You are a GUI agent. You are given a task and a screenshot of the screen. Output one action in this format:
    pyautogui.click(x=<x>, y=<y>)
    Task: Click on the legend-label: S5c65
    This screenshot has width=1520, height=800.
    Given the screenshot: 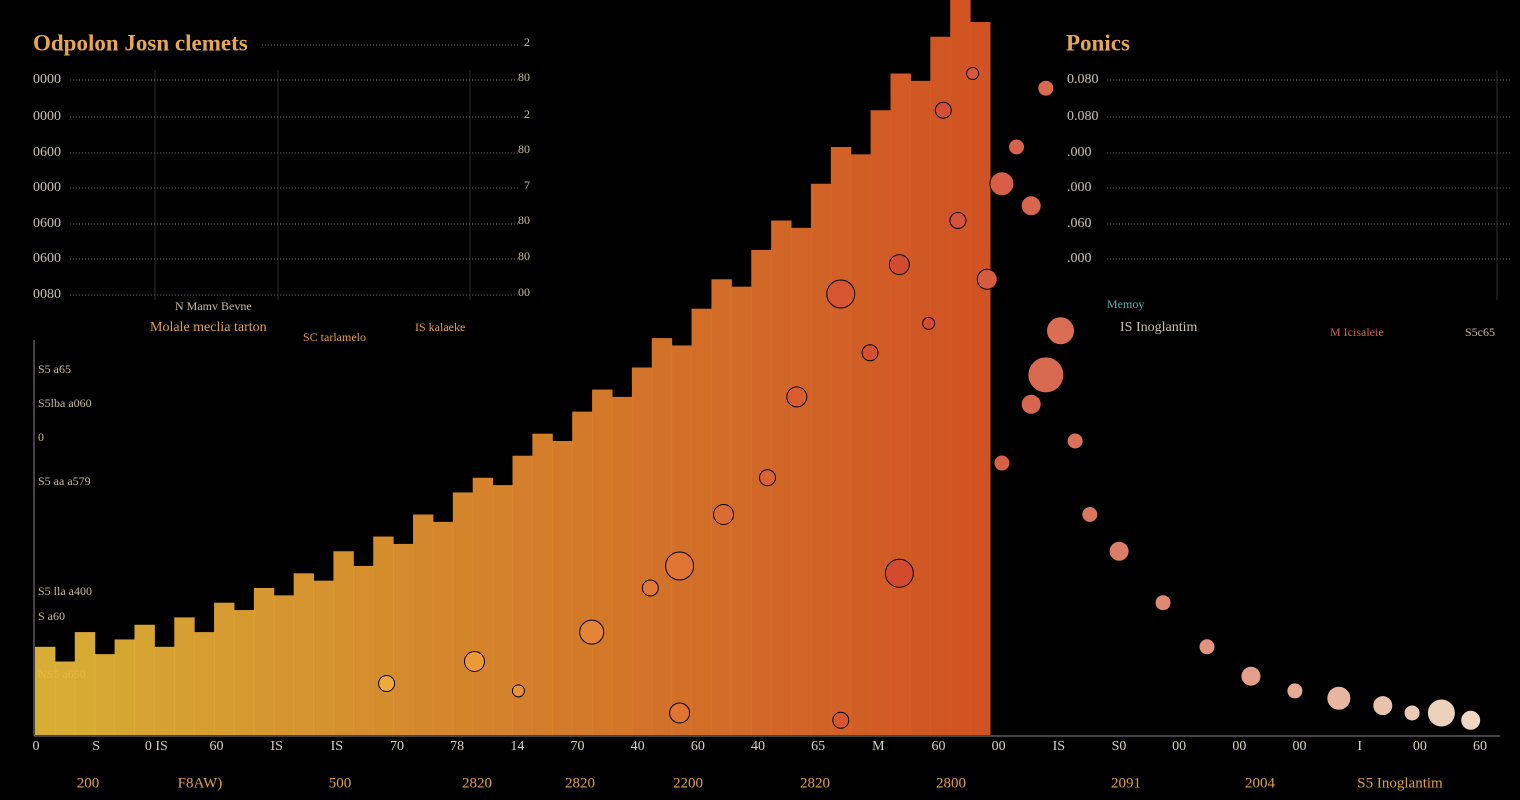 What is the action you would take?
    pyautogui.click(x=1480, y=332)
    